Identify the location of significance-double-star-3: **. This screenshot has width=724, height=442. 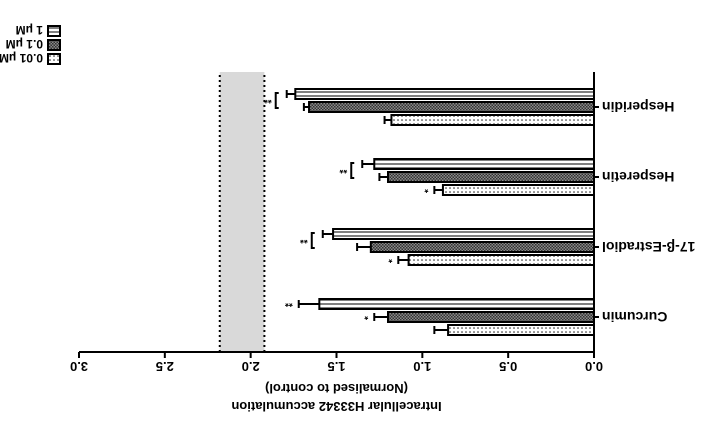
(343, 169).